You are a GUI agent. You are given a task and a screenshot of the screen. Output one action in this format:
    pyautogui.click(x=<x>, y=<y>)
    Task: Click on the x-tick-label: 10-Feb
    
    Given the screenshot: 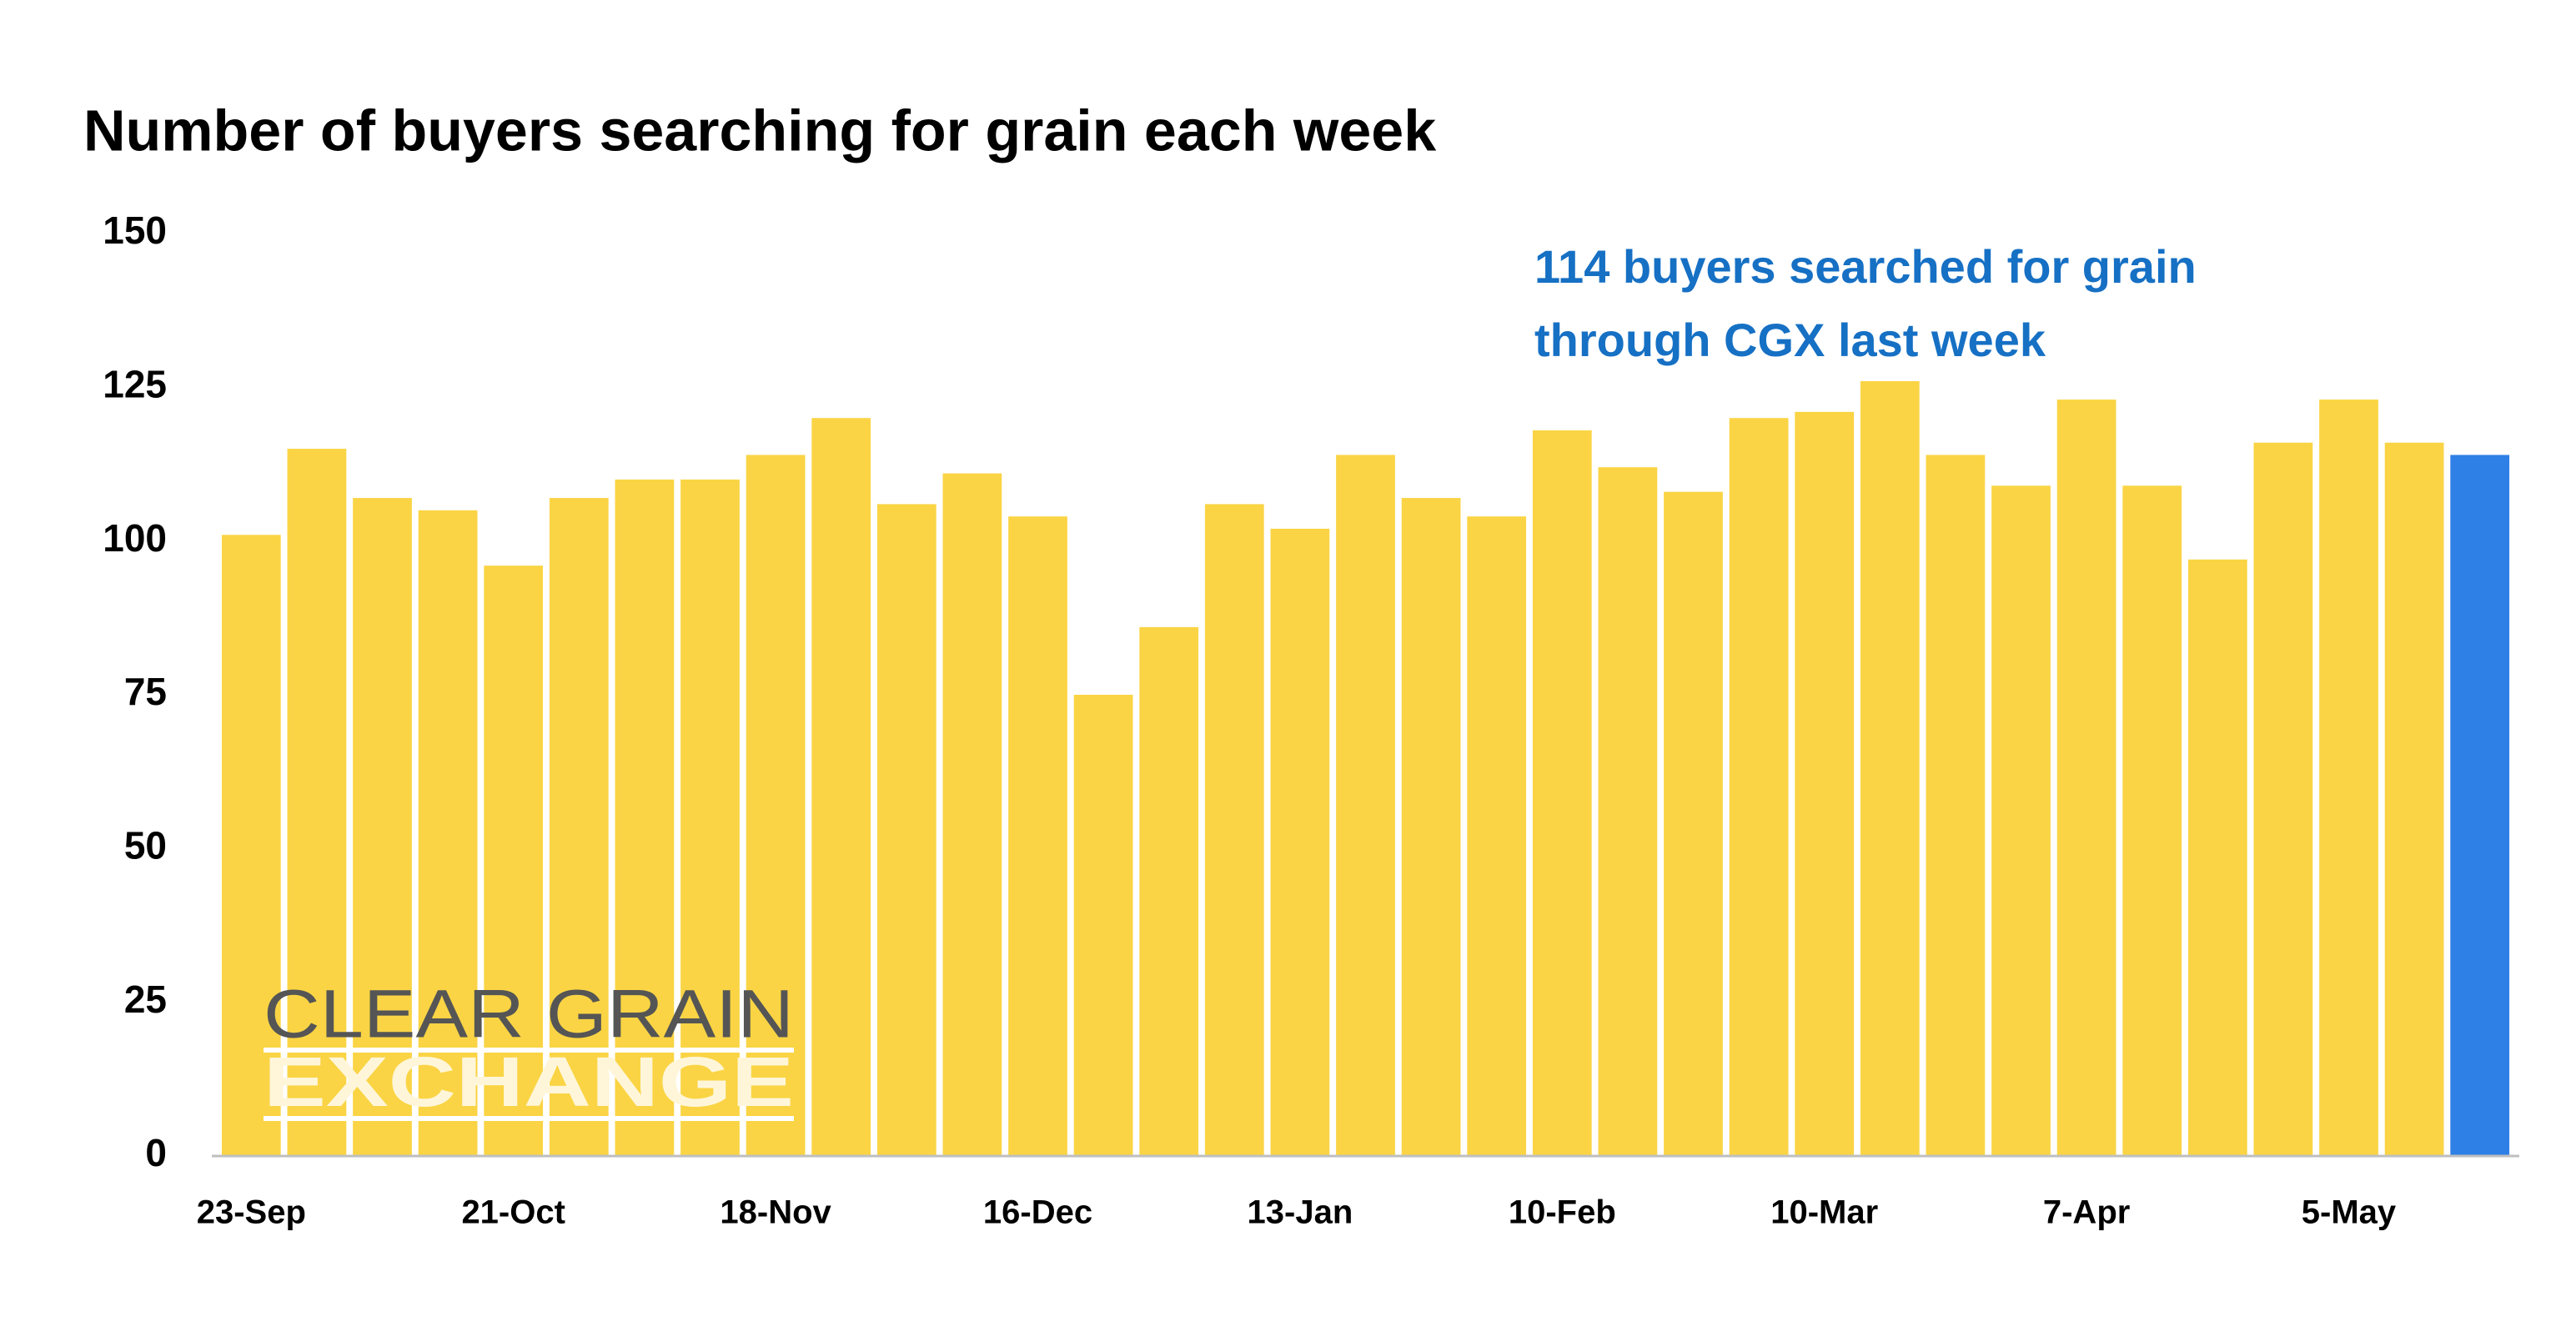 What is the action you would take?
    pyautogui.click(x=1562, y=1212)
    